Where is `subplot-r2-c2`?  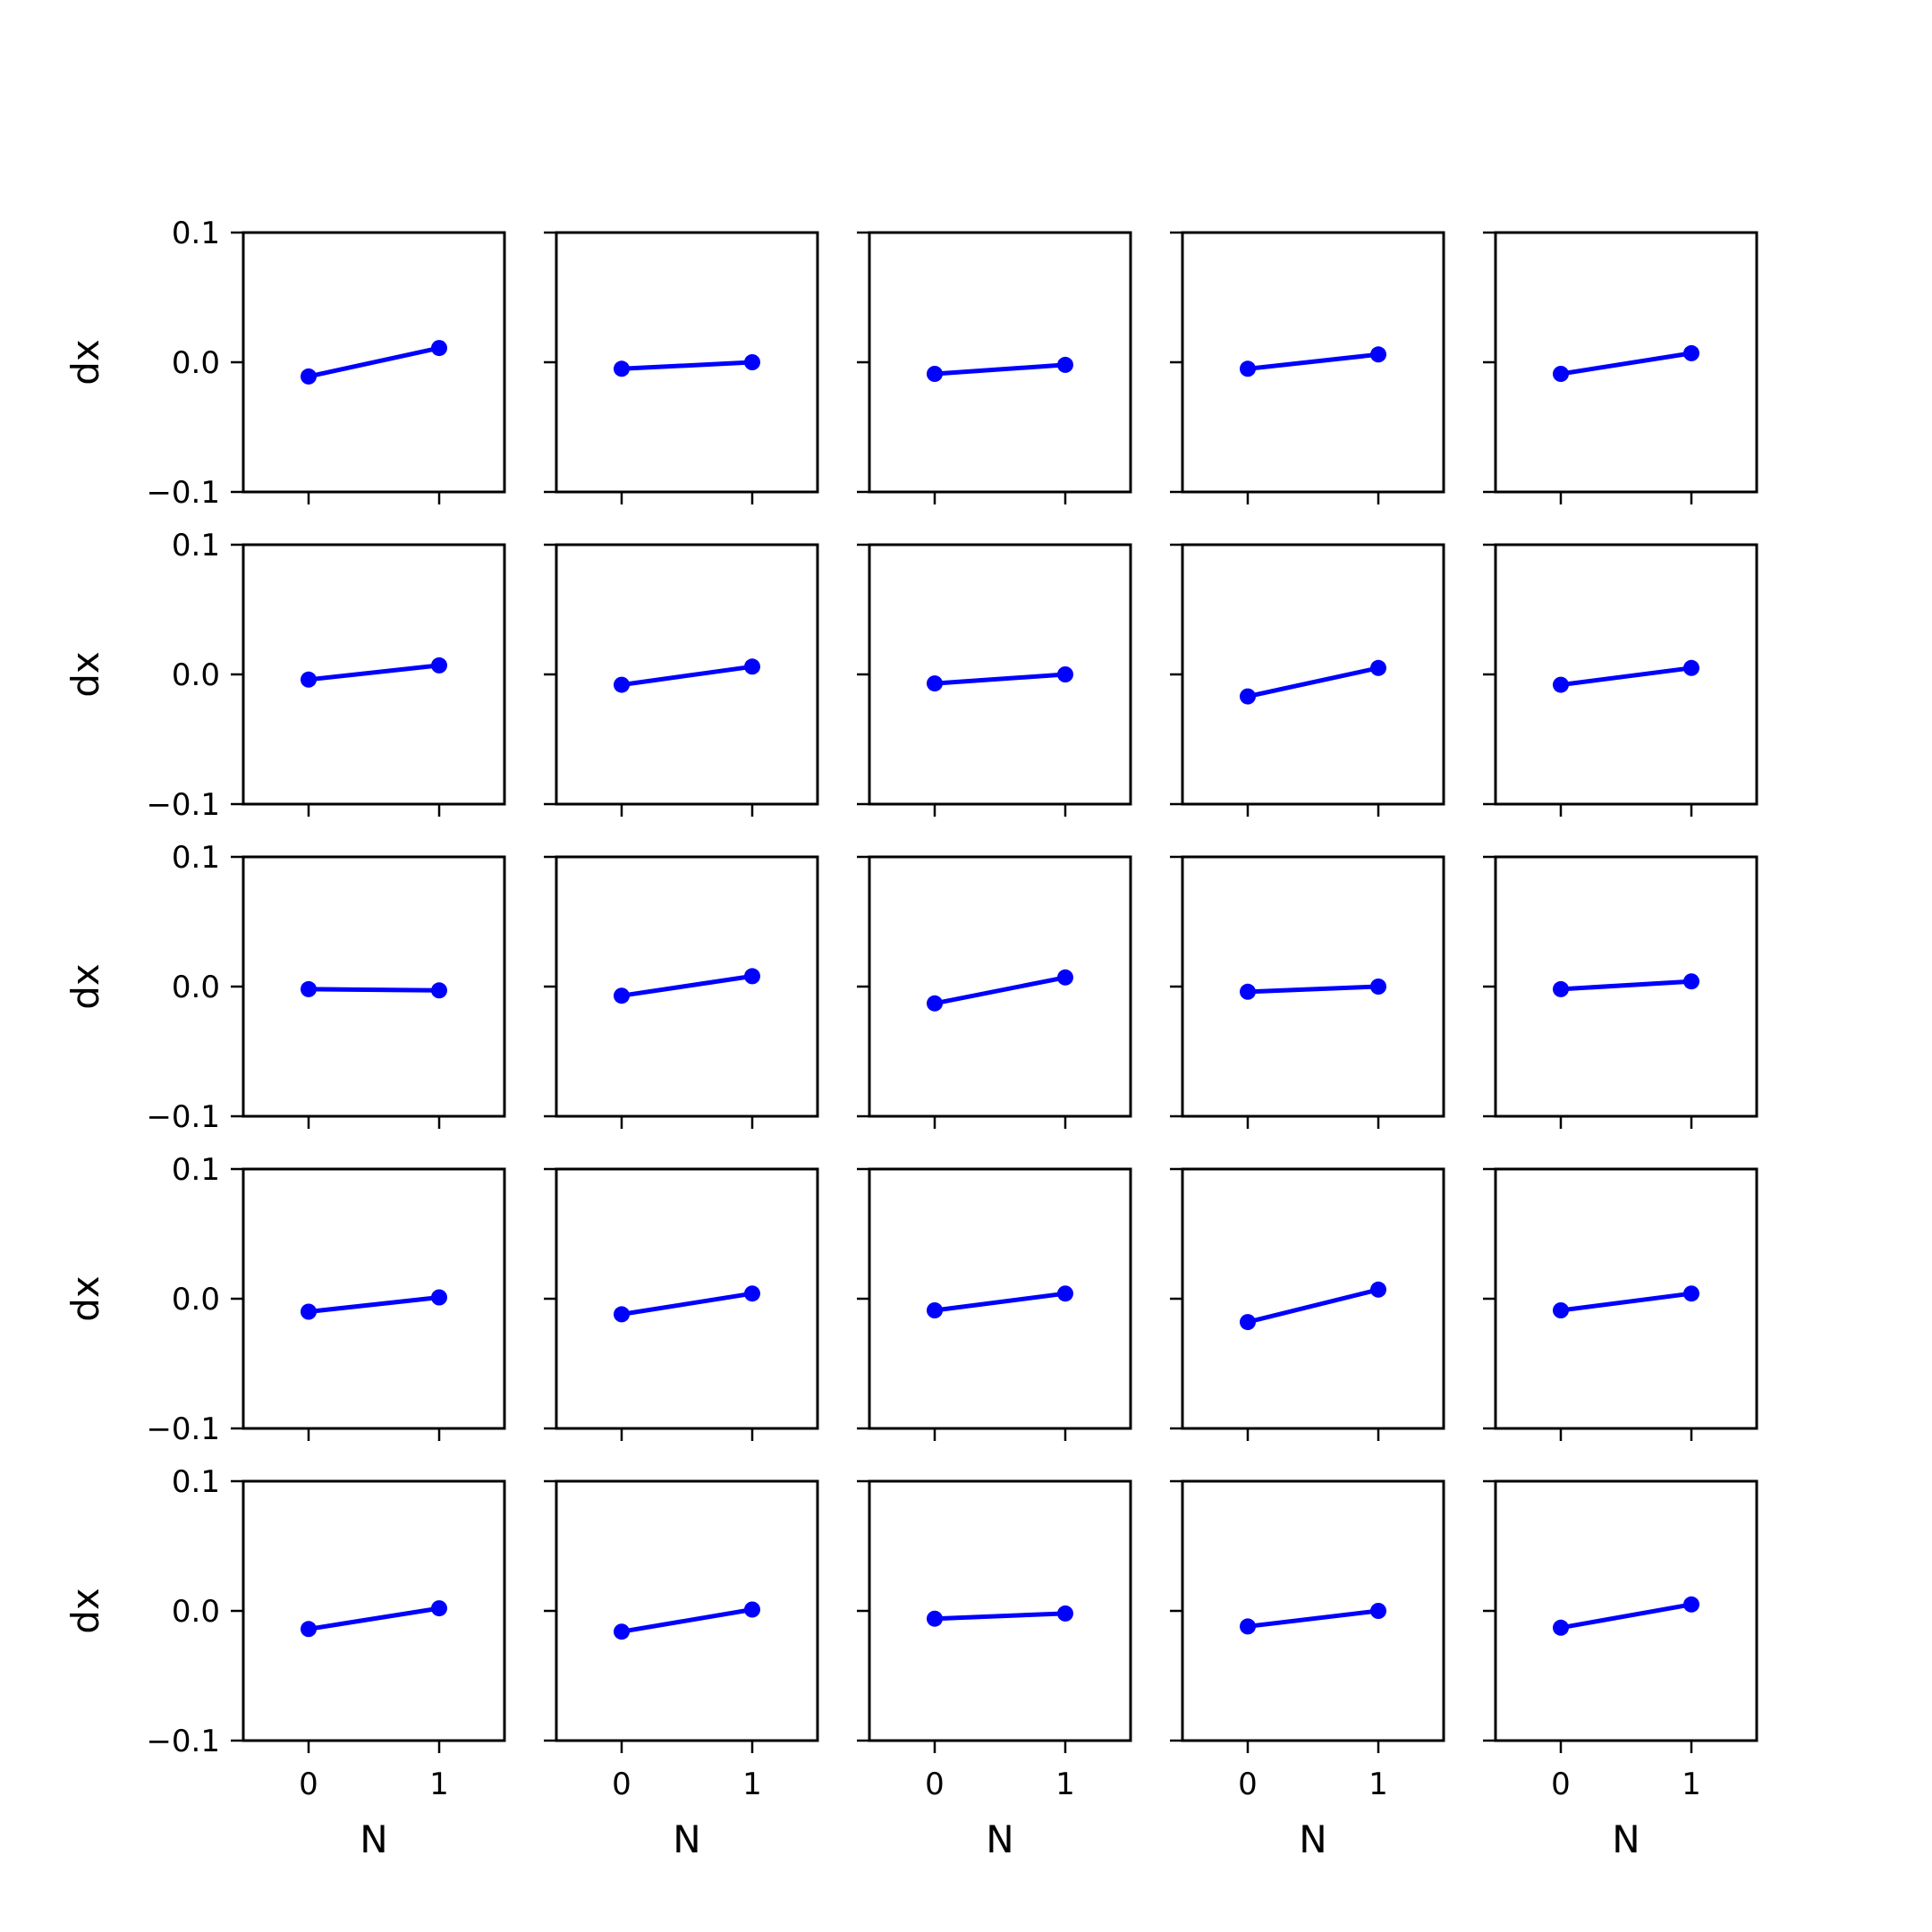 subplot-r2-c2 is located at coordinates (681, 680).